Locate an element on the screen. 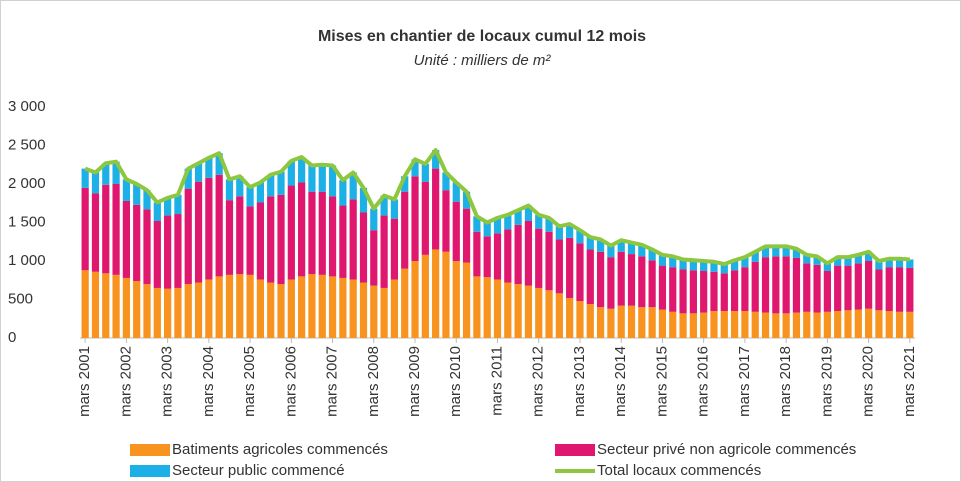 The width and height of the screenshot is (961, 482). x-tick-label: mars 2006 is located at coordinates (290, 381).